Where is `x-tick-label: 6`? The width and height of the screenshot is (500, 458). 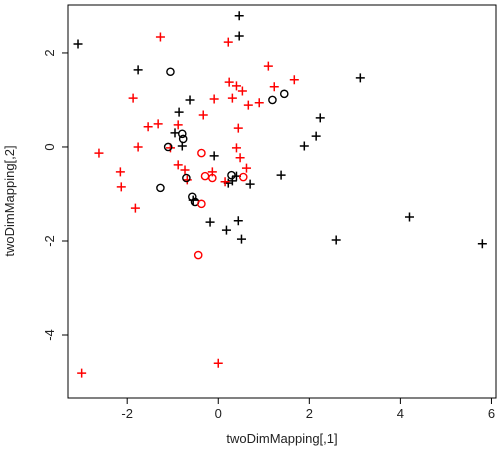 x-tick-label: 6 is located at coordinates (491, 413).